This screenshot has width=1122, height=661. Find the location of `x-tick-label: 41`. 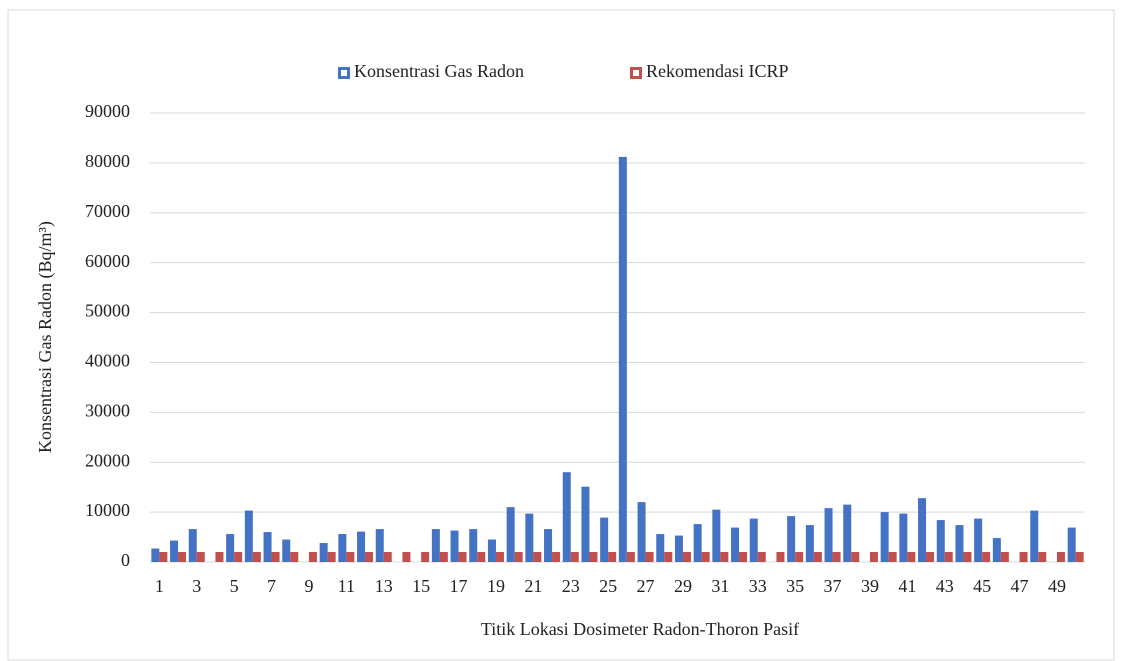

x-tick-label: 41 is located at coordinates (907, 586).